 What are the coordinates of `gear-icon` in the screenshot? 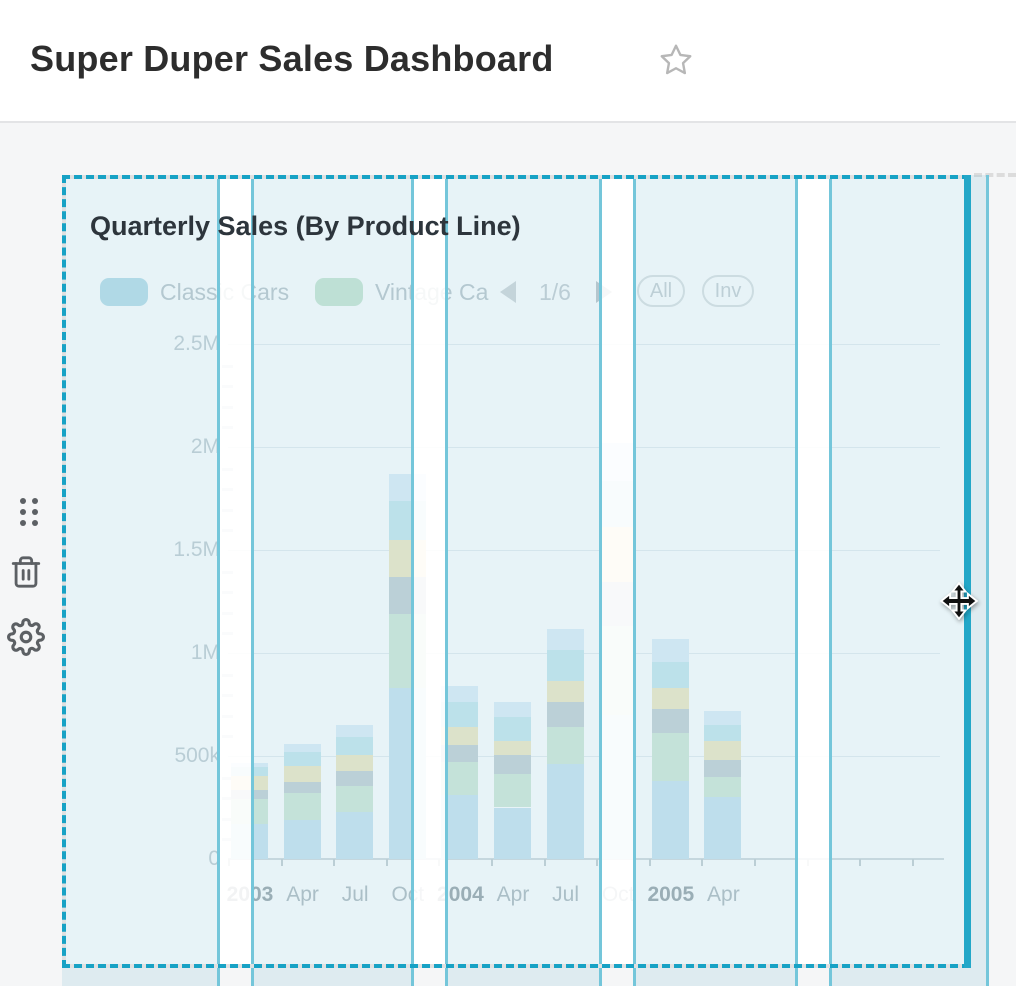 It's located at (26, 637).